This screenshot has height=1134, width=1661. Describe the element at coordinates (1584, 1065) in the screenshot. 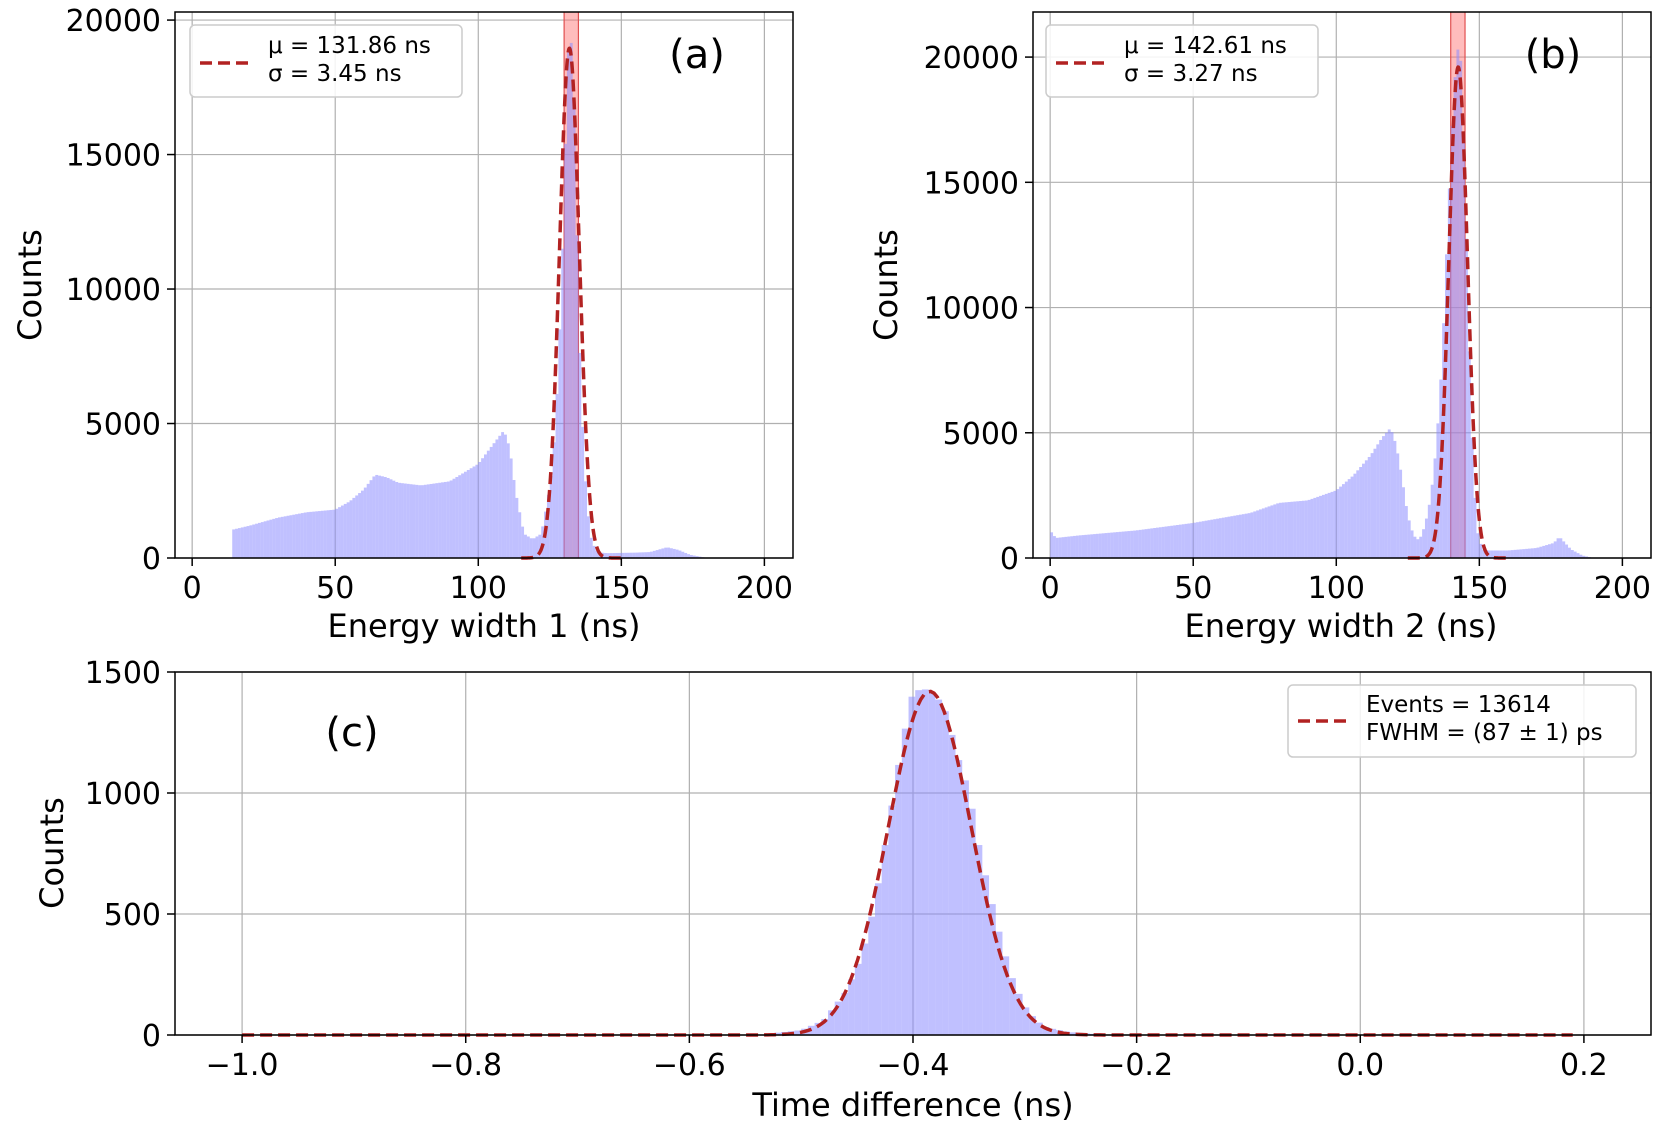

I see `x-tick-label: 0.2` at that location.